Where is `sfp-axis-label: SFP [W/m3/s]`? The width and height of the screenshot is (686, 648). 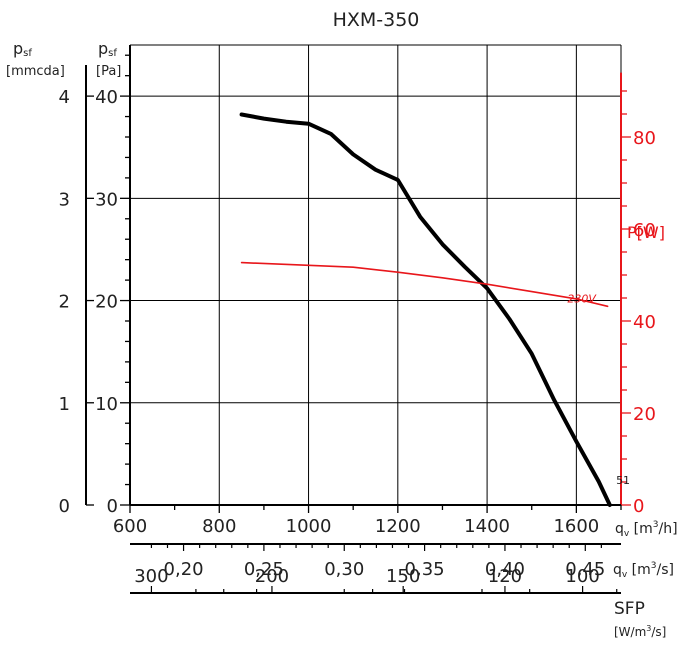 sfp-axis-label: SFP [W/m3/s] is located at coordinates (640, 619).